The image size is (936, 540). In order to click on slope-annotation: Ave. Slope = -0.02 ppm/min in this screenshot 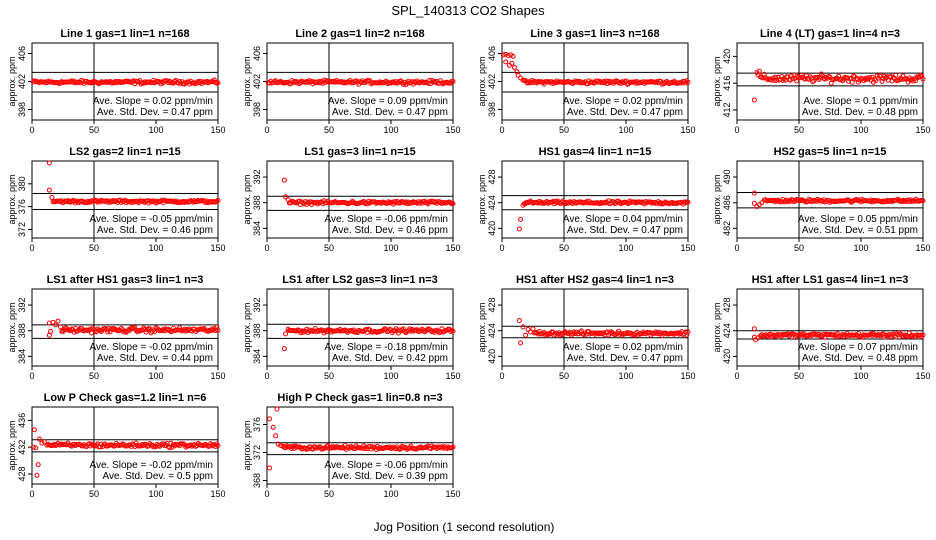, I will do `click(152, 465)`.